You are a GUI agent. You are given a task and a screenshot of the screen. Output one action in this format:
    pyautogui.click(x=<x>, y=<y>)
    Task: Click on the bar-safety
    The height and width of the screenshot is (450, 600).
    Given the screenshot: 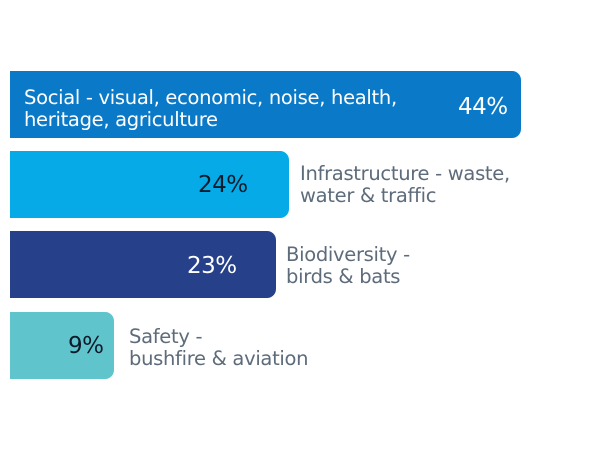 What is the action you would take?
    pyautogui.click(x=62, y=345)
    